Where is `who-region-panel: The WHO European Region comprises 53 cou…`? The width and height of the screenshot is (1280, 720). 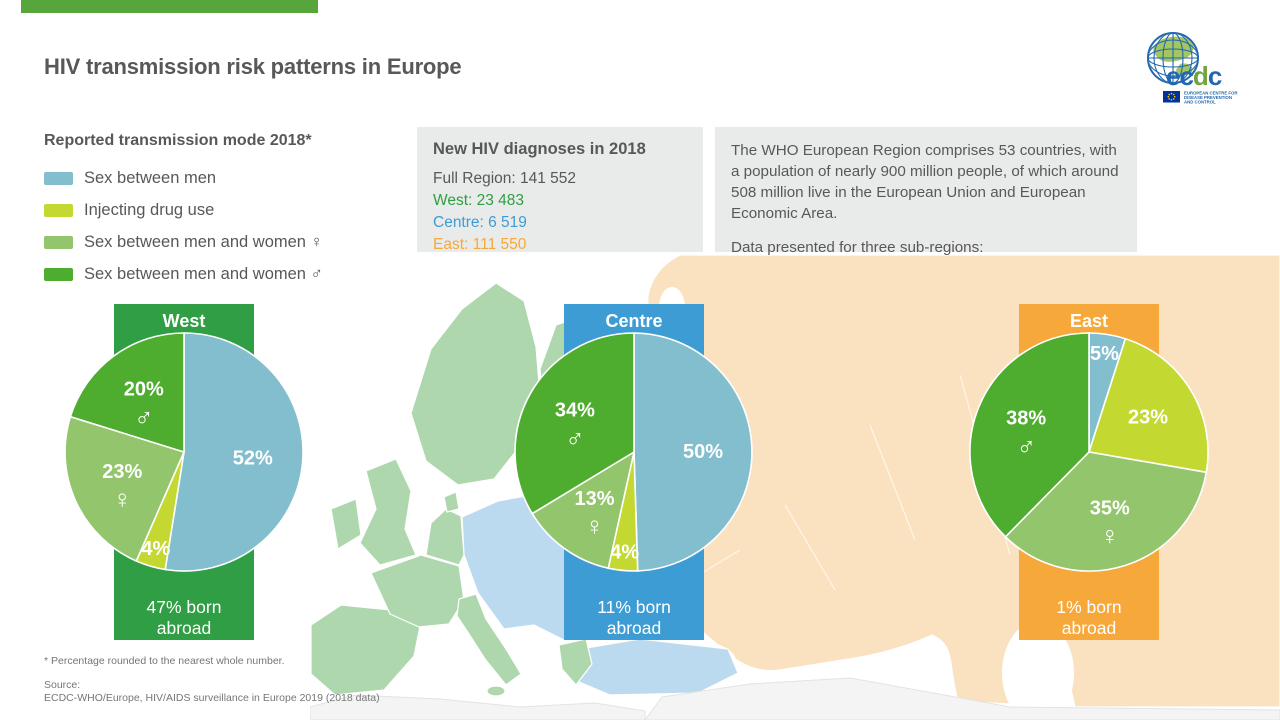 who-region-panel: The WHO European Region comprises 53 cou… is located at coordinates (926, 202).